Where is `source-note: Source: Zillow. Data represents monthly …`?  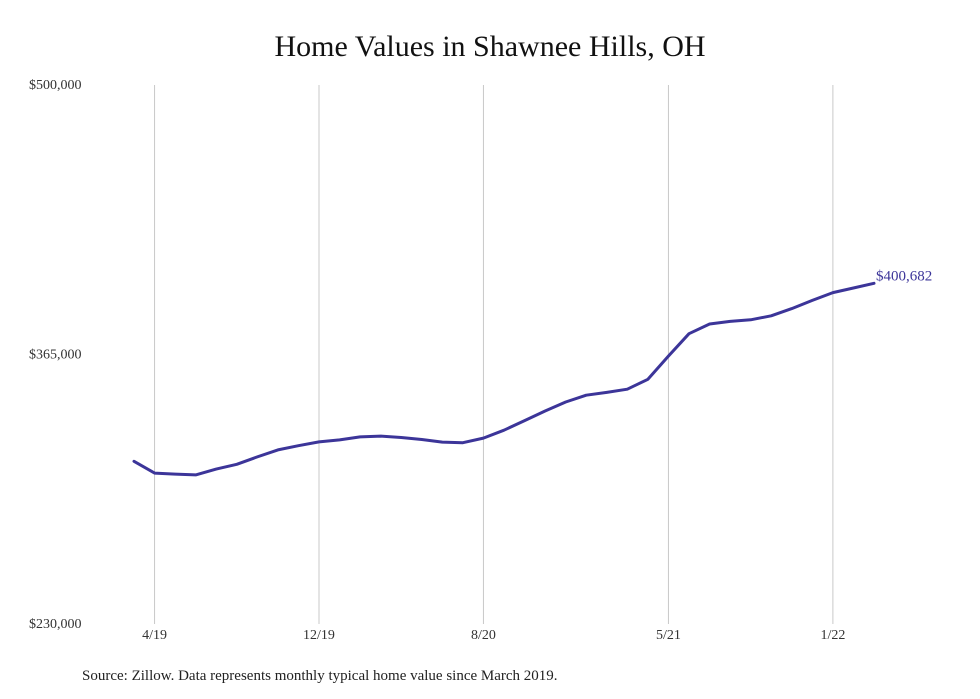
source-note: Source: Zillow. Data represents monthly … is located at coordinates (320, 676).